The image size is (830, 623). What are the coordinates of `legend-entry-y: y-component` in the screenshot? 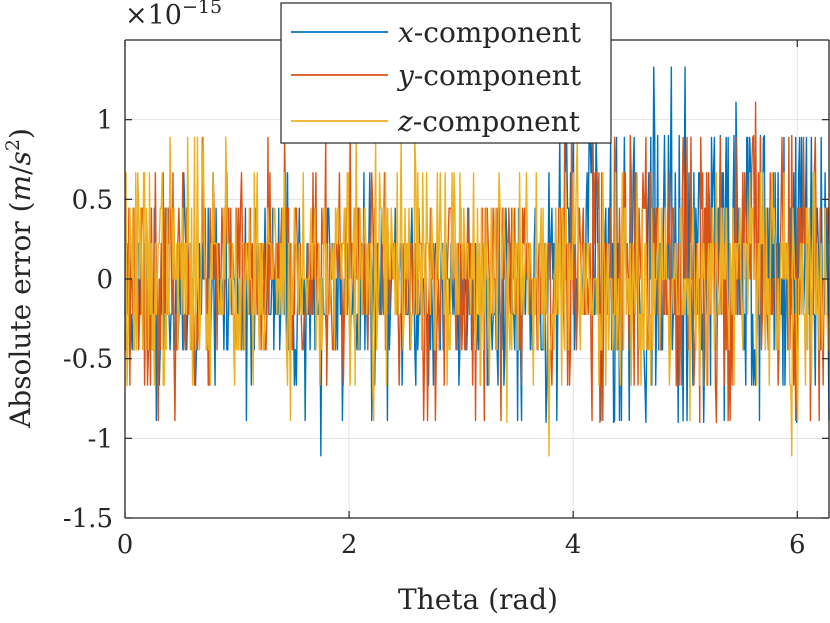 It's located at (436, 75).